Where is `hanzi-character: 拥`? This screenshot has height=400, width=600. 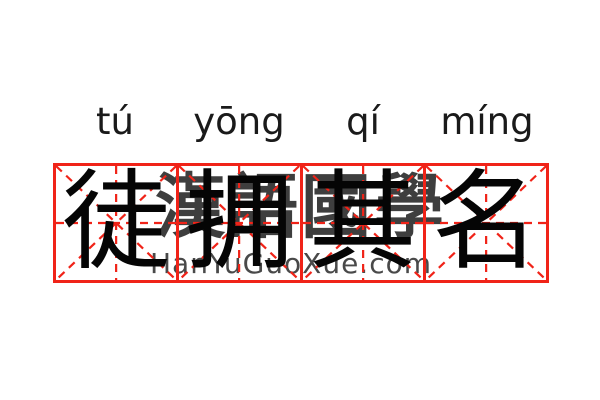 hanzi-character: 拥 is located at coordinates (239, 222).